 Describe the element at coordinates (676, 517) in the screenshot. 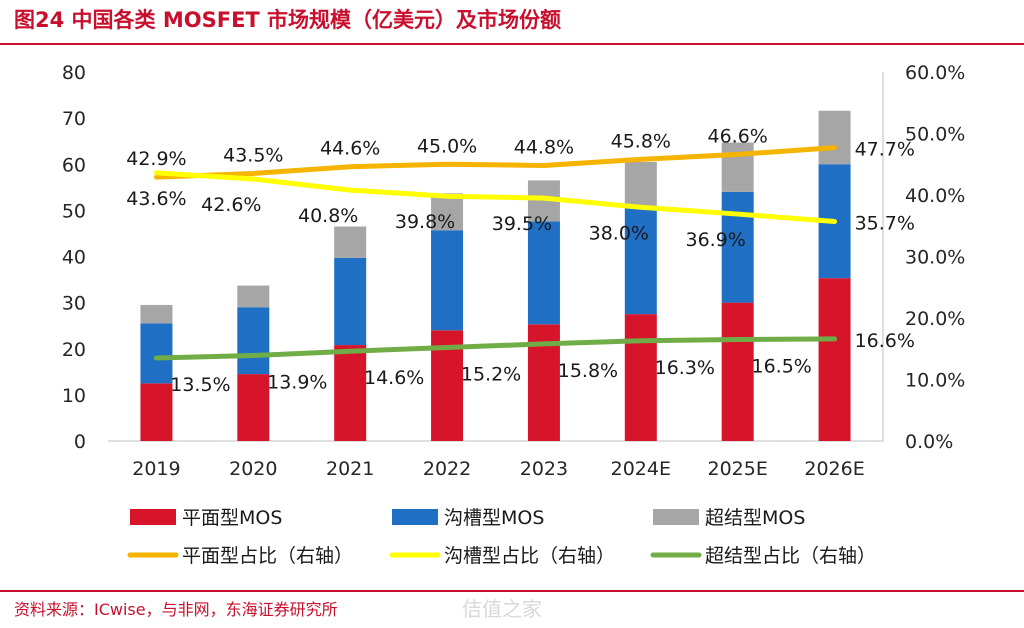

I see `legend-superjunction-swatch` at that location.